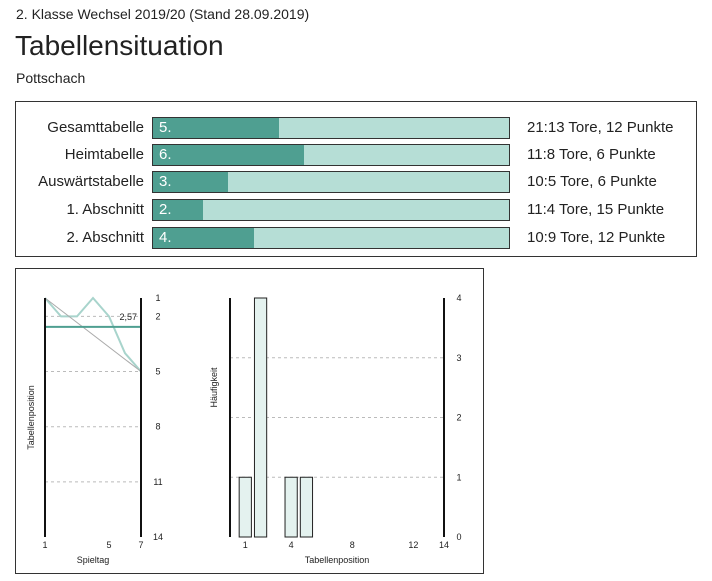 This screenshot has height=581, width=712. I want to click on y-tick-label: 3, so click(458, 358).